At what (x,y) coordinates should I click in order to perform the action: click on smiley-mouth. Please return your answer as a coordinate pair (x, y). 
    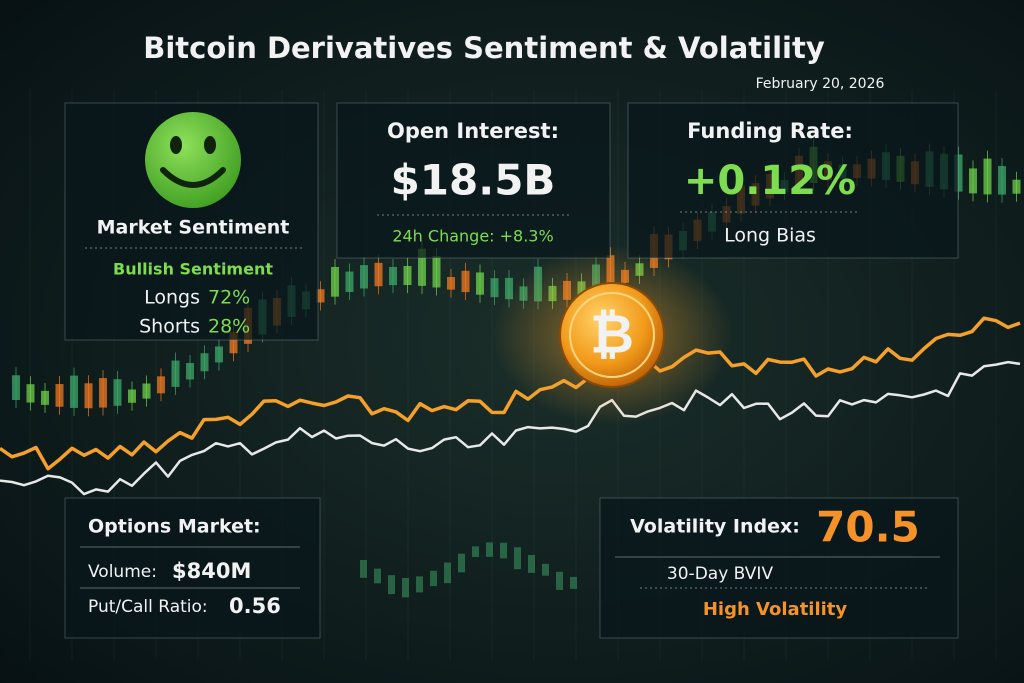
    Looking at the image, I should click on (193, 177).